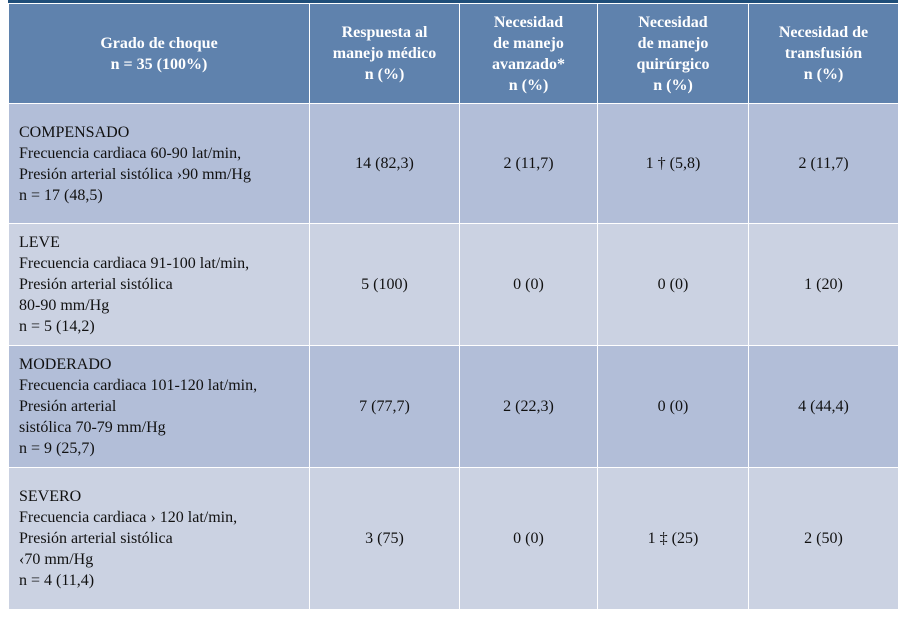  What do you see at coordinates (50, 496) in the screenshot?
I see `text-line: SEVERO` at bounding box center [50, 496].